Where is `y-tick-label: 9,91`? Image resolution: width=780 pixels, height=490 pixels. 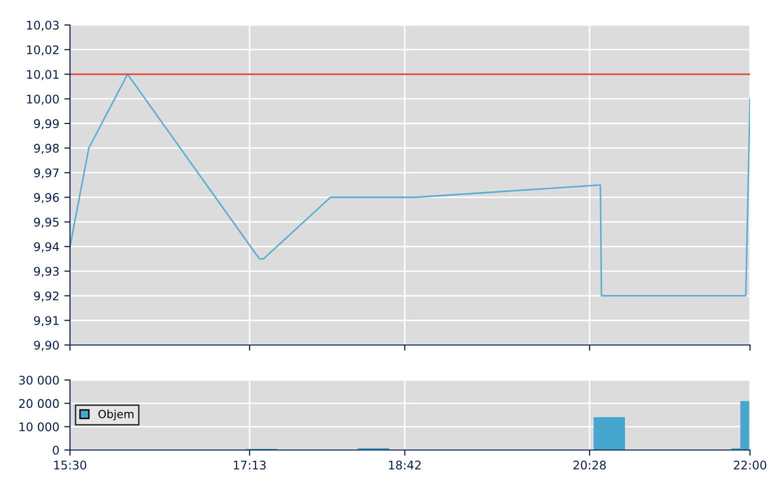 y-tick-label: 9,91 is located at coordinates (46, 321).